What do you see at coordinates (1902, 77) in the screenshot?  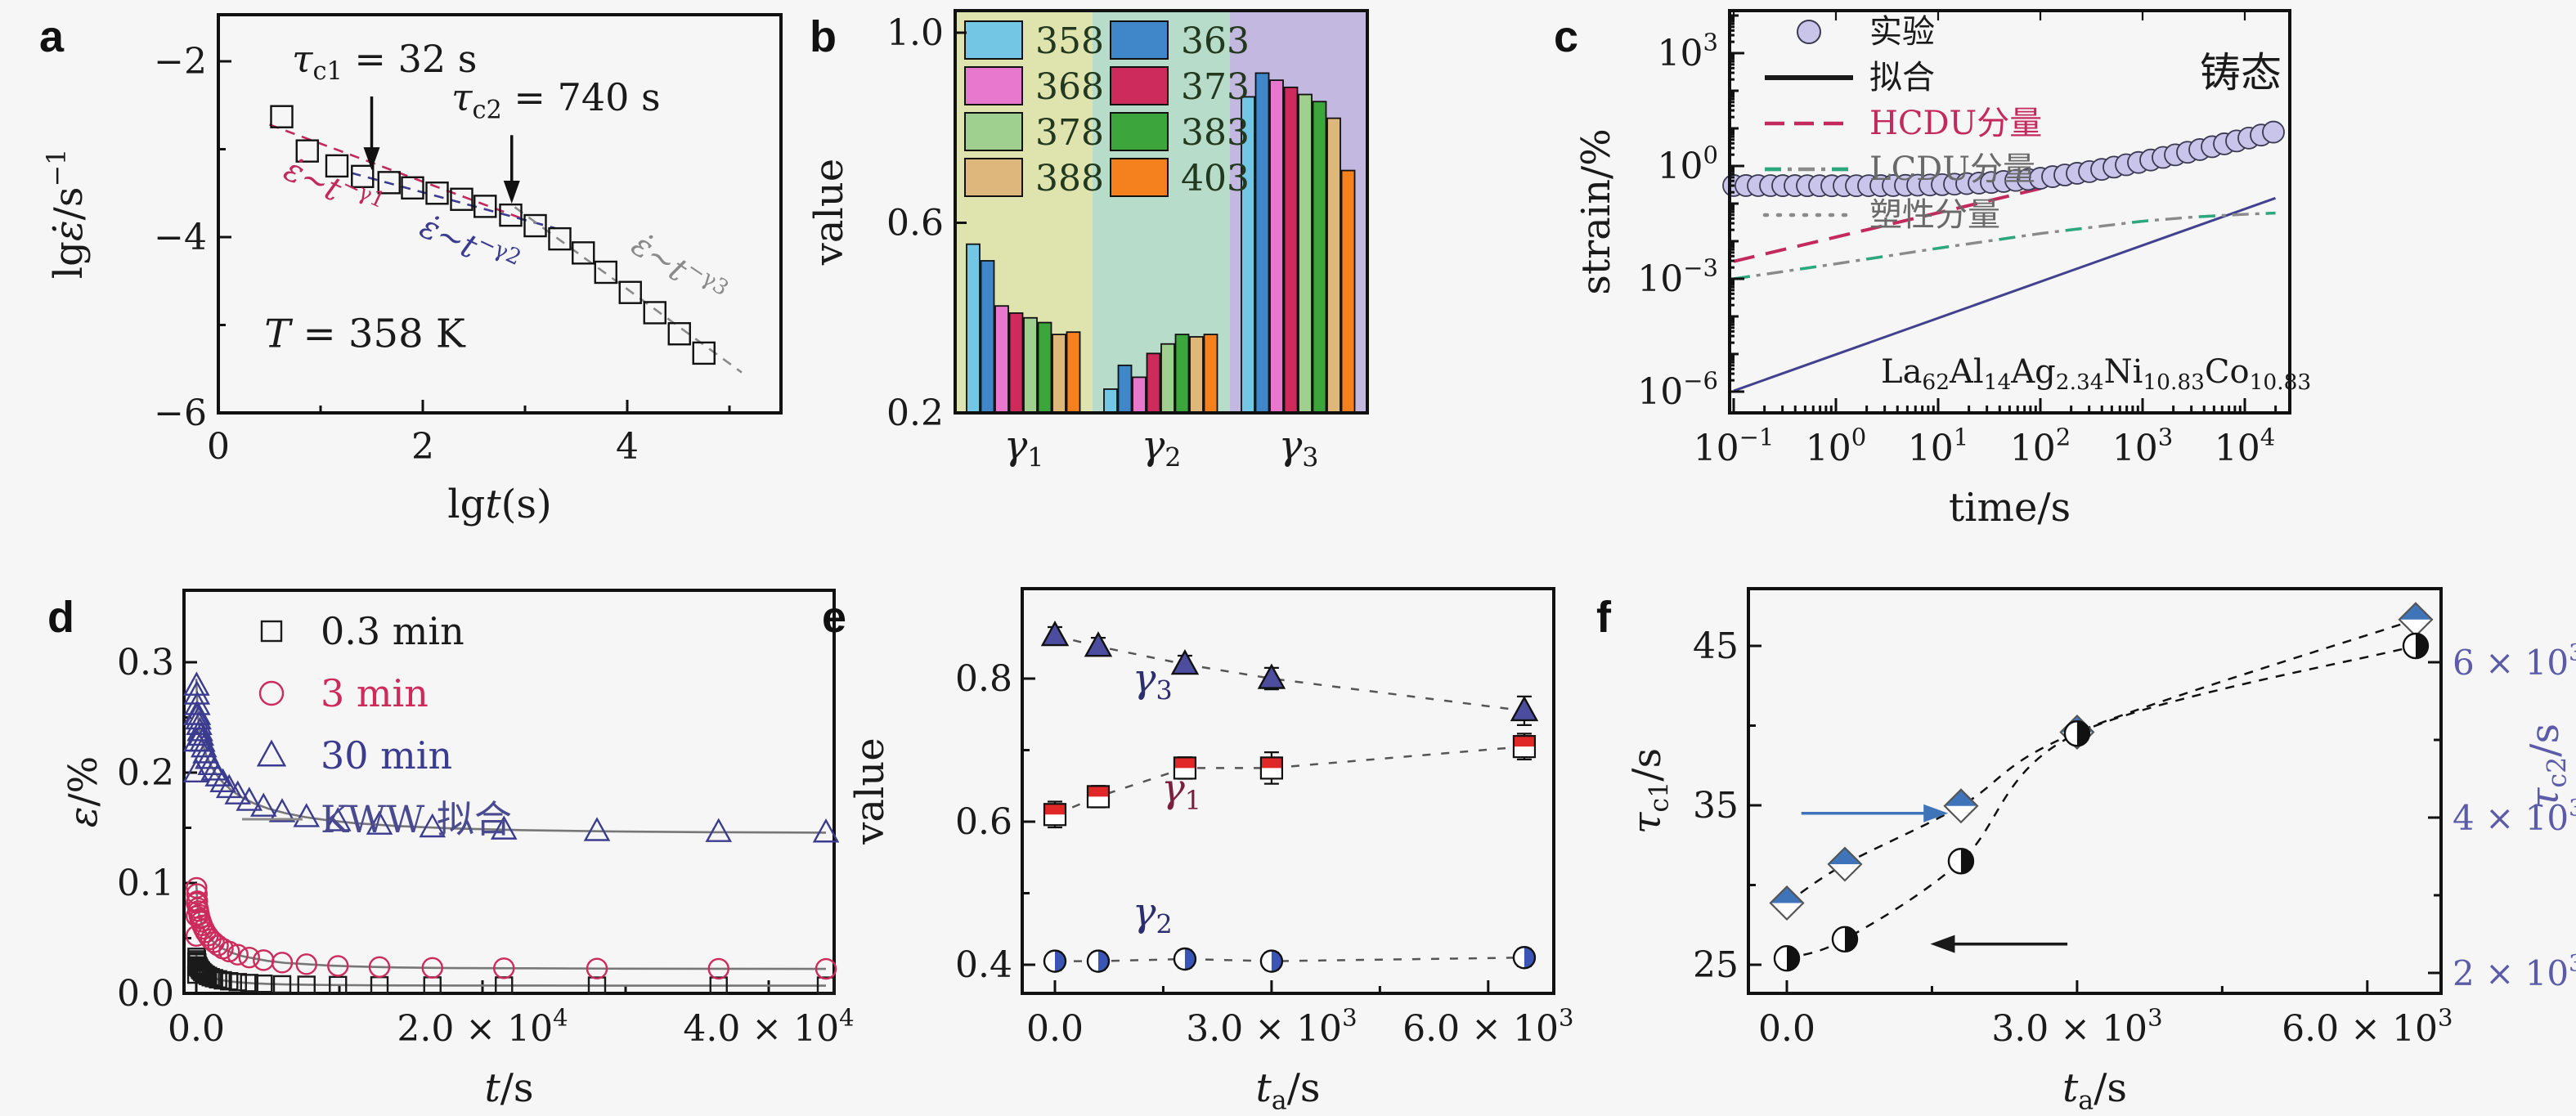 I see `legend-label: 拟合` at bounding box center [1902, 77].